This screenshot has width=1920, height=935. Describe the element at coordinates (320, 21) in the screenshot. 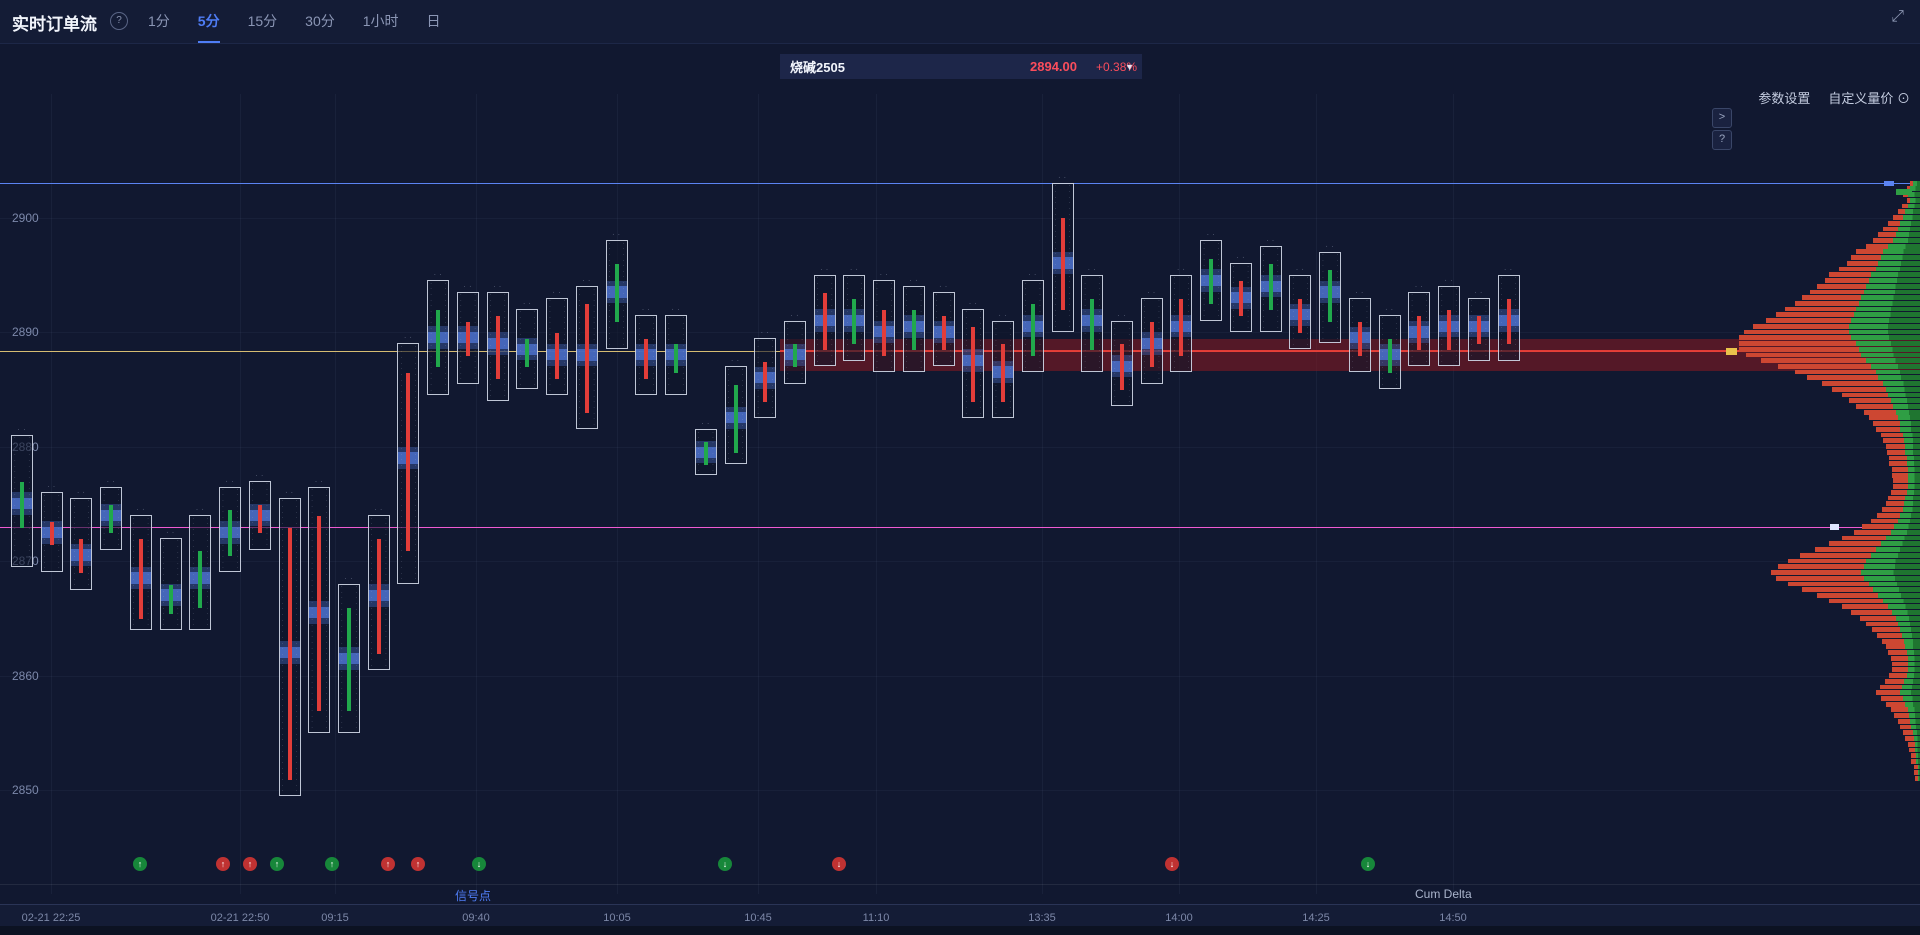

I see `timeframe-tab: 30分` at that location.